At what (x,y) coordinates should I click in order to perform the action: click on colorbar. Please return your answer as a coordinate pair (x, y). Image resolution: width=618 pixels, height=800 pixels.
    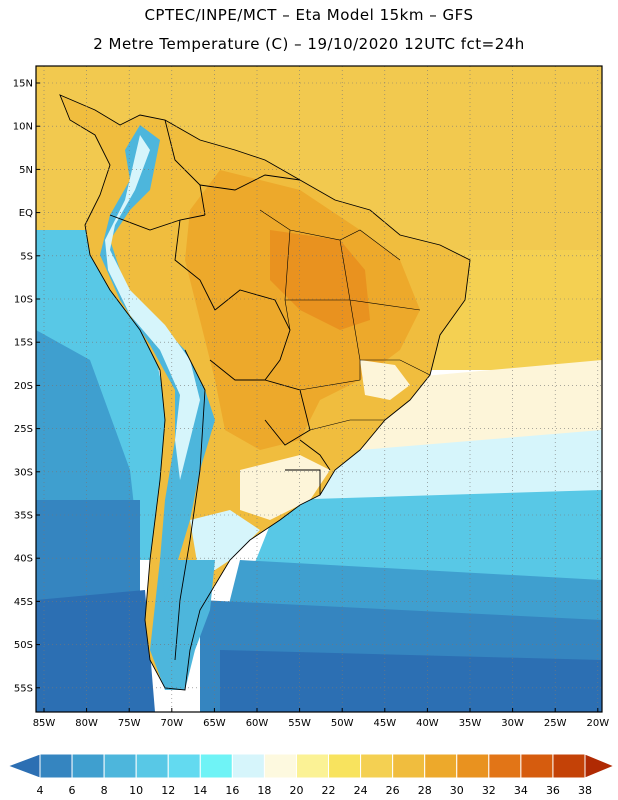
    Looking at the image, I should click on (311, 766).